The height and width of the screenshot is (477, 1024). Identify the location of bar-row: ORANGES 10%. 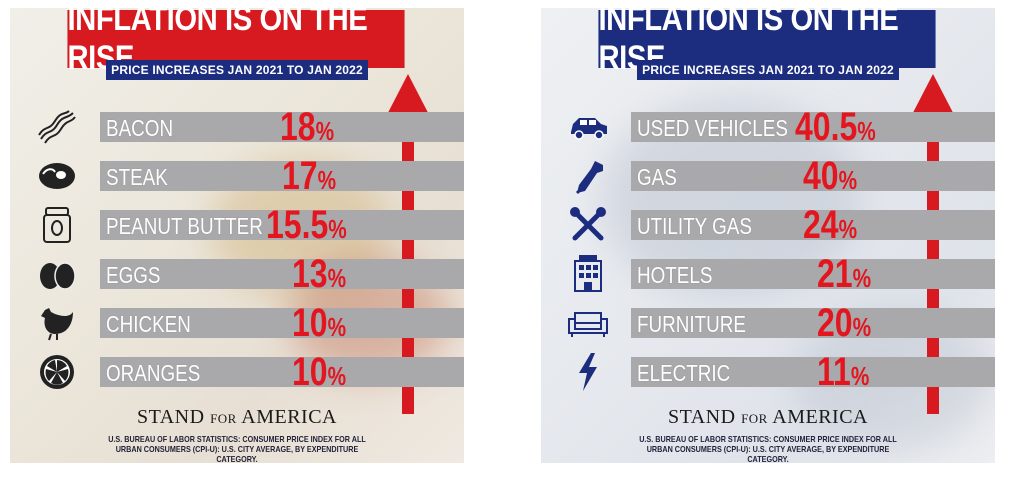
(237, 374).